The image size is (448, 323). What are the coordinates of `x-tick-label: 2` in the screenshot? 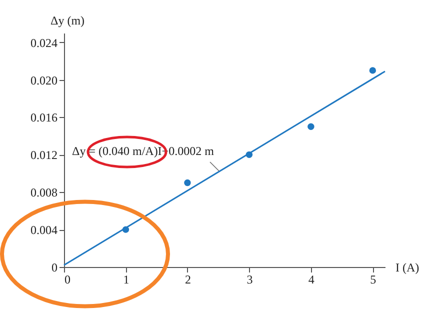 It's located at (187, 279).